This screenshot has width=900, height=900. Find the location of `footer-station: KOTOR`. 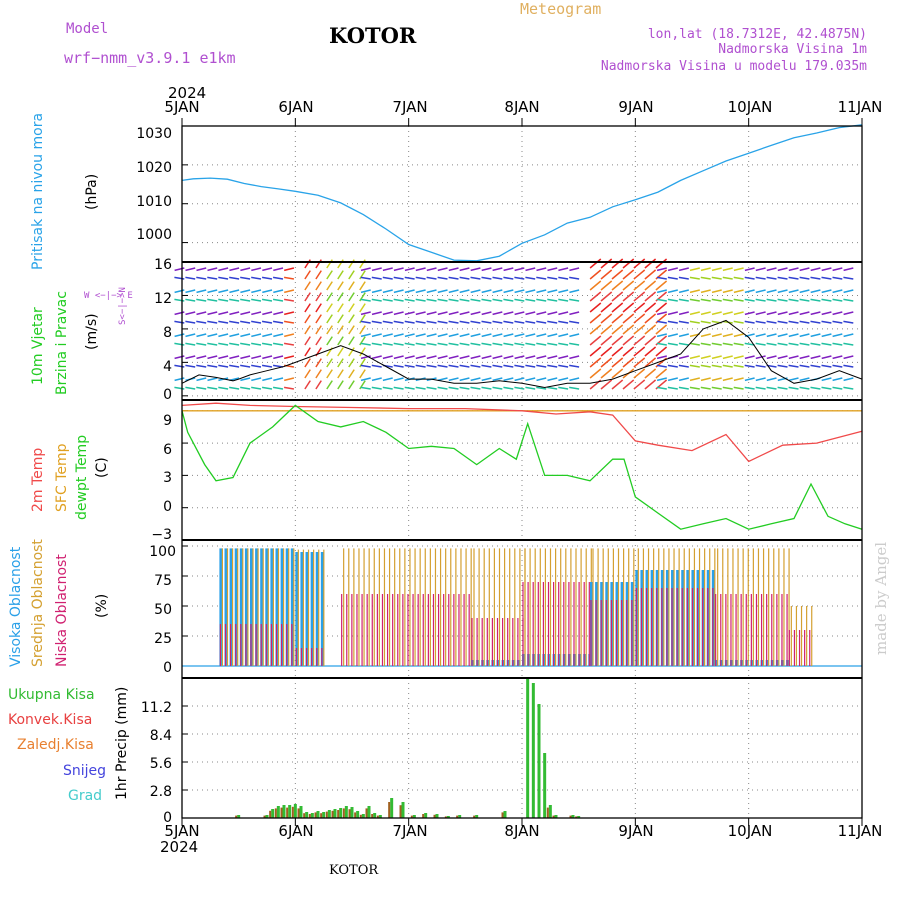

footer-station: KOTOR is located at coordinates (354, 870).